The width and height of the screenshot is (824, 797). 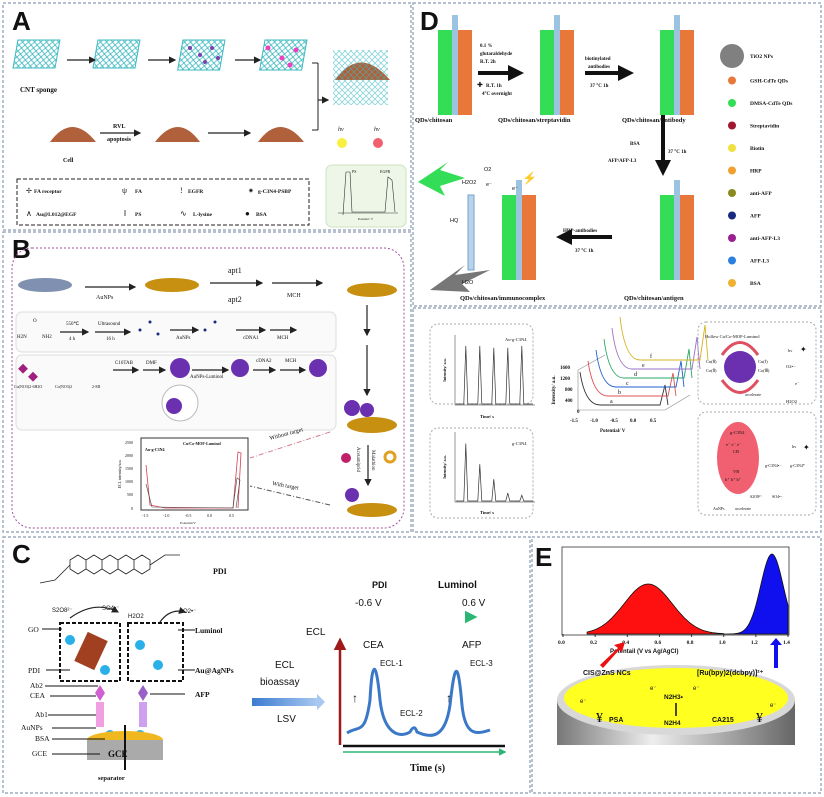 What do you see at coordinates (183, 338) in the screenshot?
I see `aunps-label-2: AuNPs` at bounding box center [183, 338].